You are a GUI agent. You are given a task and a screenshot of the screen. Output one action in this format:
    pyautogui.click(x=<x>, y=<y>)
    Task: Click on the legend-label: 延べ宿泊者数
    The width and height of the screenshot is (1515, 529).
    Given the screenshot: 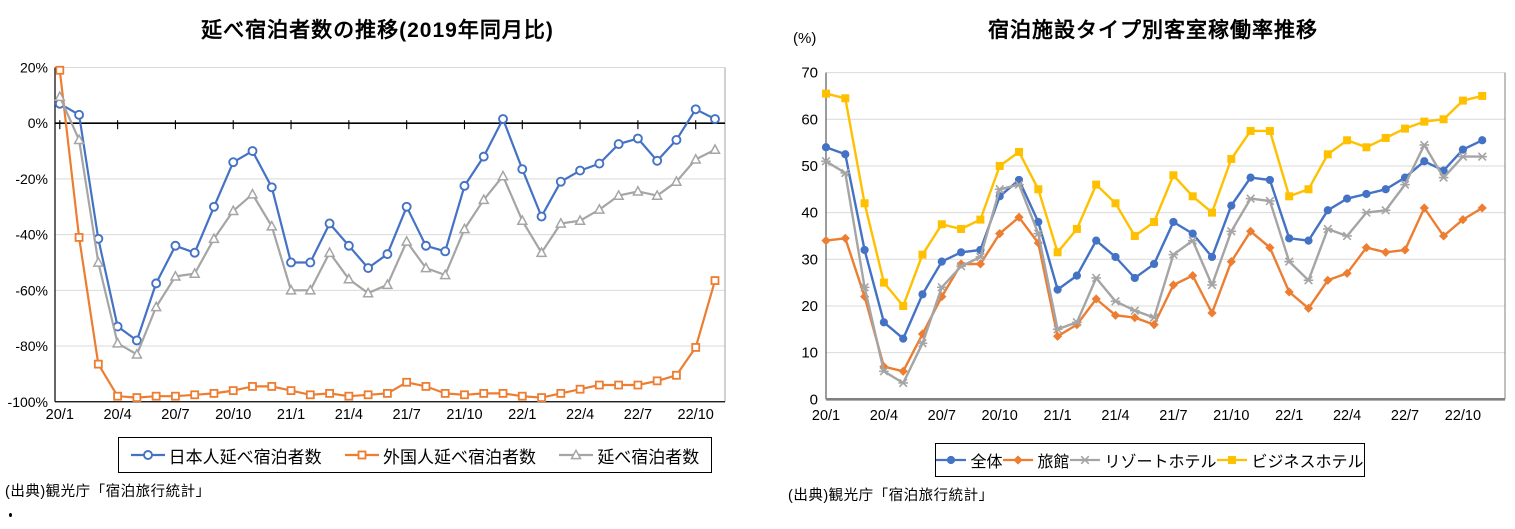 What is the action you would take?
    pyautogui.click(x=648, y=457)
    